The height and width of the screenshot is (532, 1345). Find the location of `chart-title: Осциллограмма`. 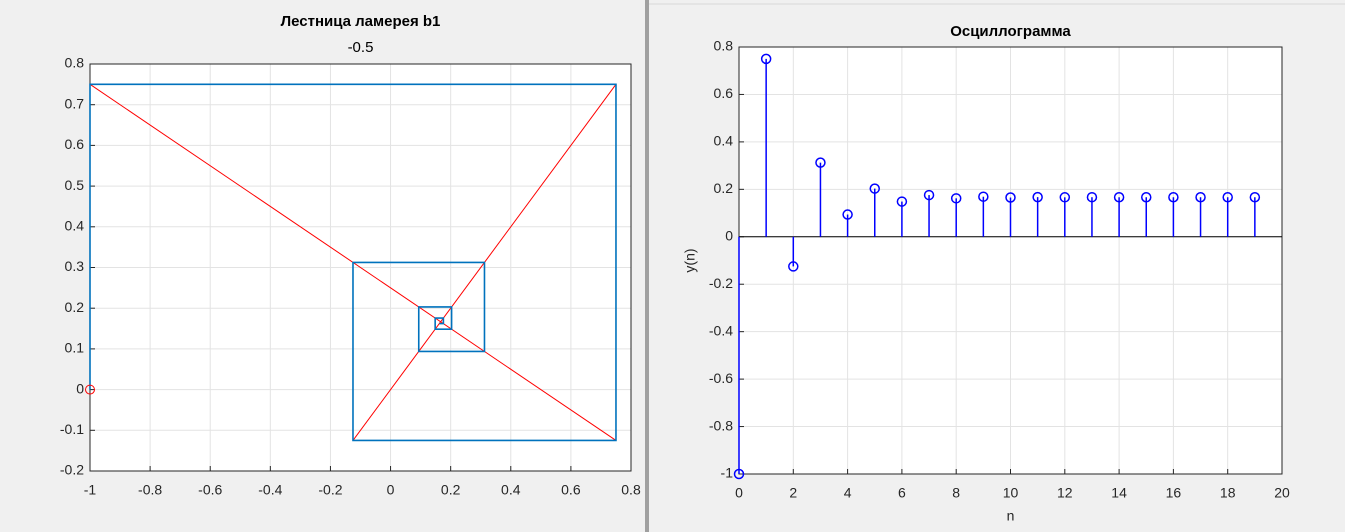

chart-title: Осциллограмма is located at coordinates (1010, 31).